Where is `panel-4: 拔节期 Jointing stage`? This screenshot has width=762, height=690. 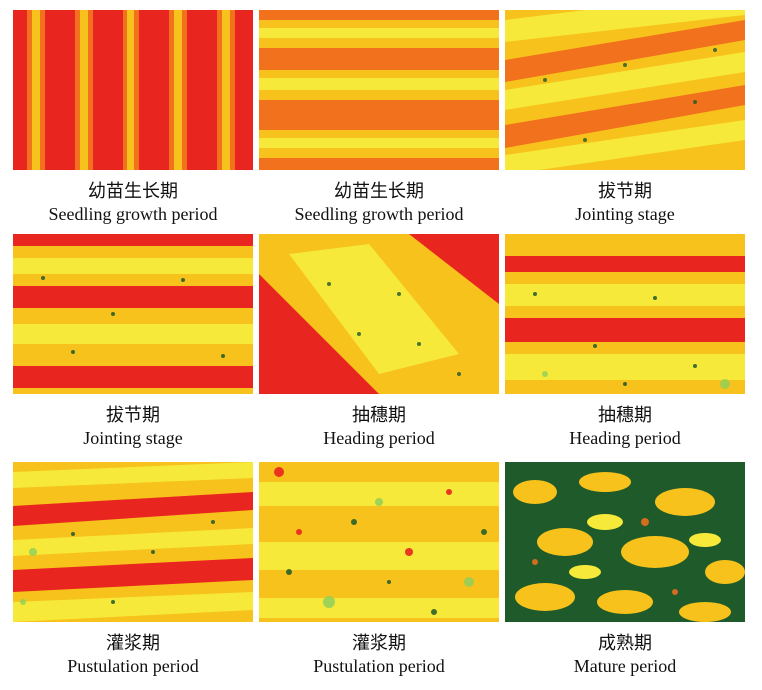 panel-4: 拔节期 Jointing stage is located at coordinates (133, 342).